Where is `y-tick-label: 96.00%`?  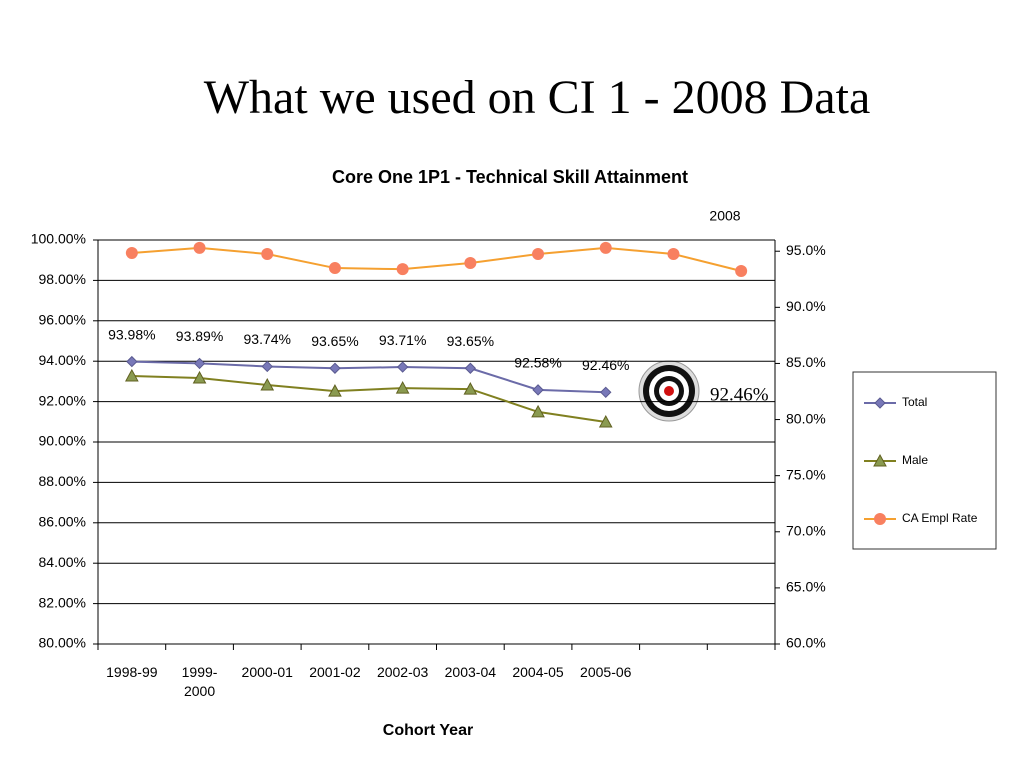
y-tick-label: 96.00% is located at coordinates (62, 320).